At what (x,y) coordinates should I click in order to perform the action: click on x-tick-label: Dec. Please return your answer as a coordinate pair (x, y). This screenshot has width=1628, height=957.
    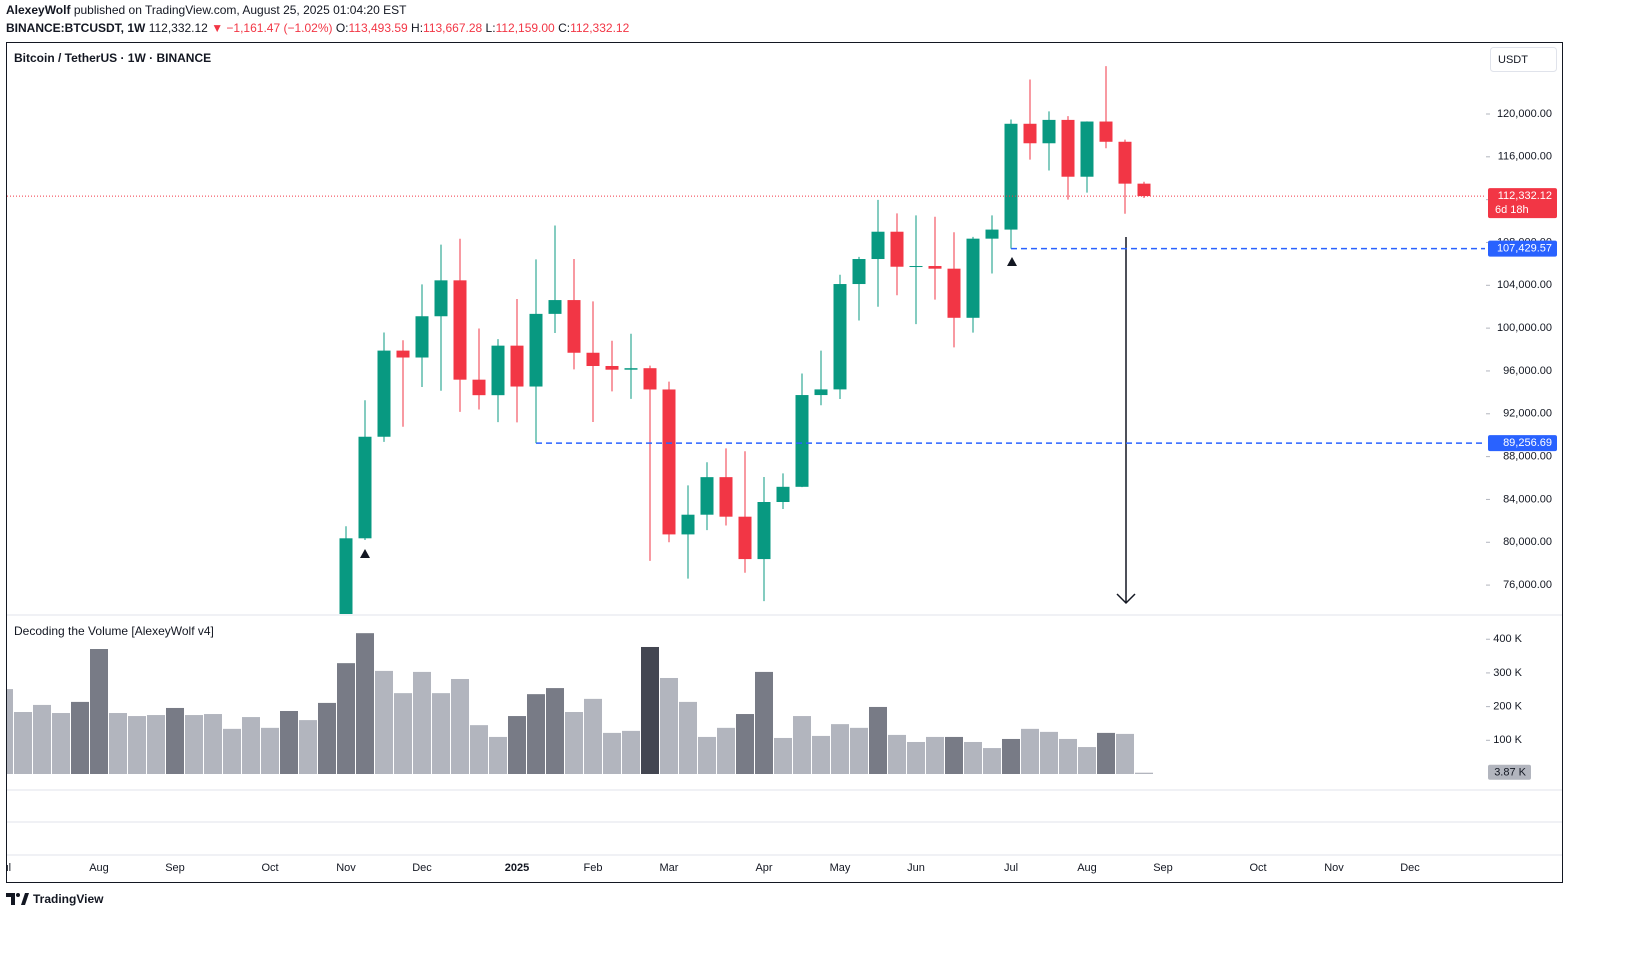
    Looking at the image, I should click on (422, 868).